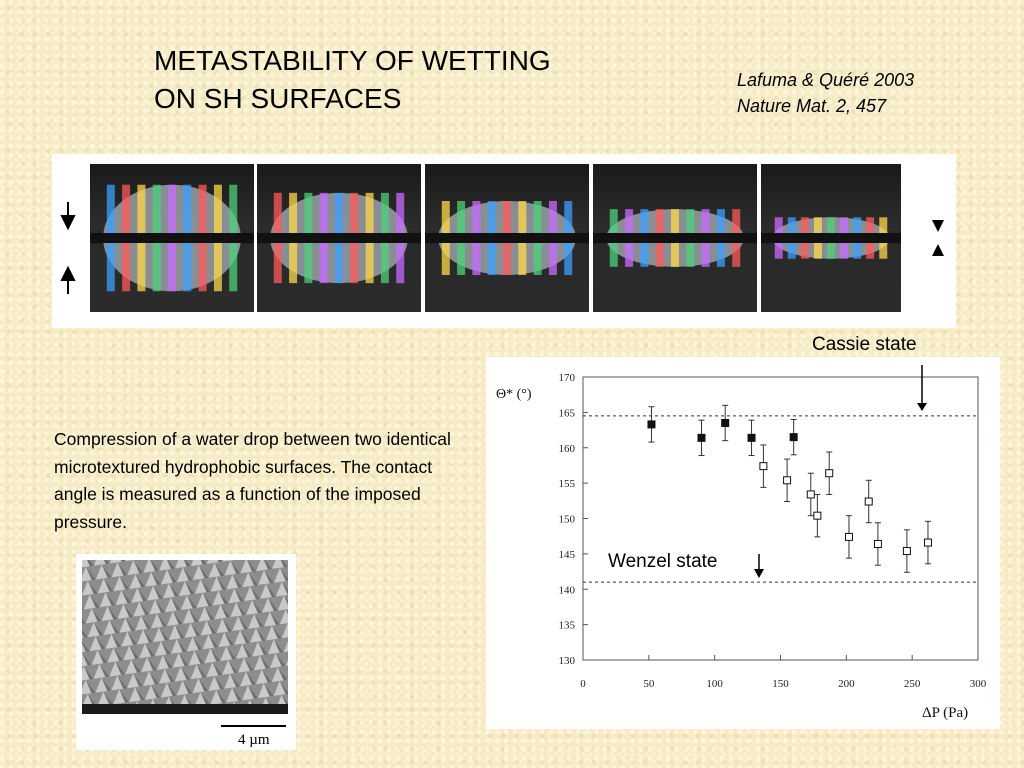 The image size is (1024, 768). Describe the element at coordinates (846, 684) in the screenshot. I see `x-tick-label: 200` at that location.